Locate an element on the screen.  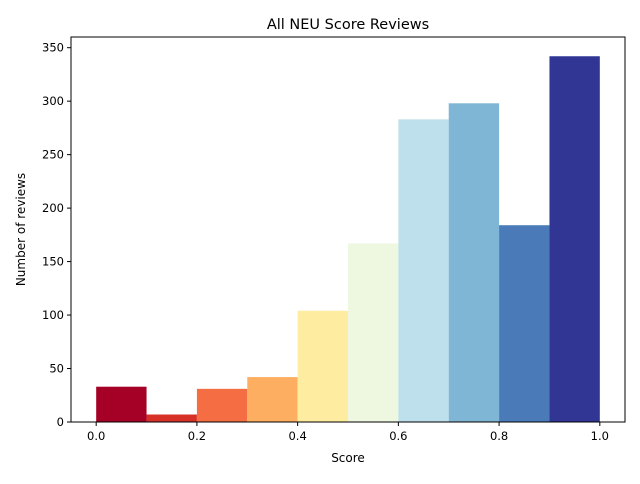
y-tick-label-0: 0 is located at coordinates (60, 422).